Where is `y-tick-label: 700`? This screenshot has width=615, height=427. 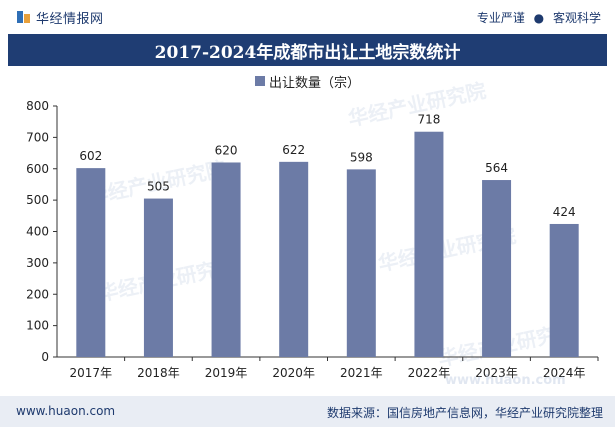
y-tick-label: 700 is located at coordinates (37, 137).